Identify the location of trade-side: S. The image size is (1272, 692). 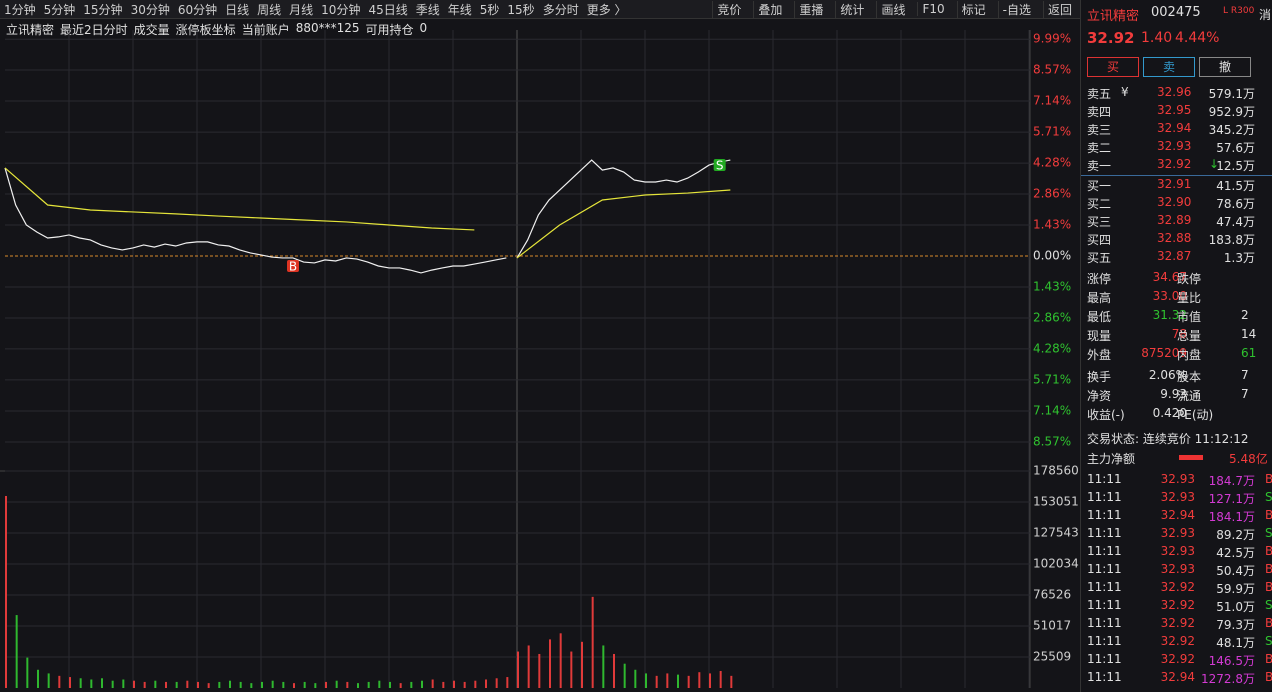
(1268, 605).